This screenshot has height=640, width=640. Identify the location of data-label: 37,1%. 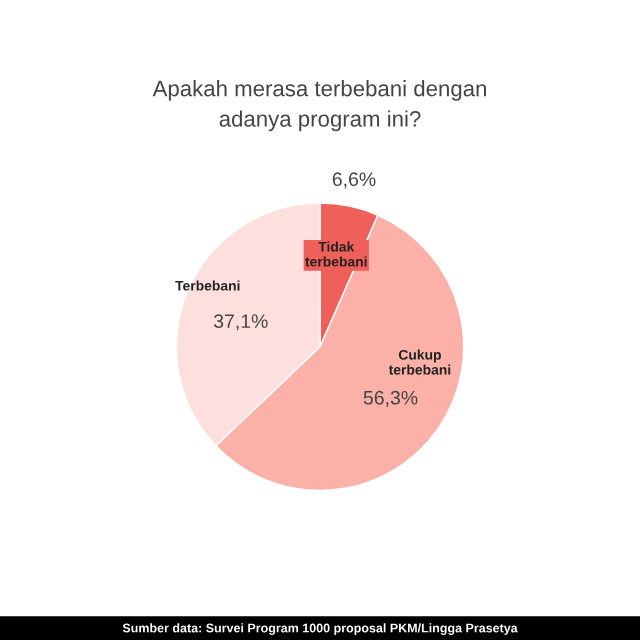
(240, 322).